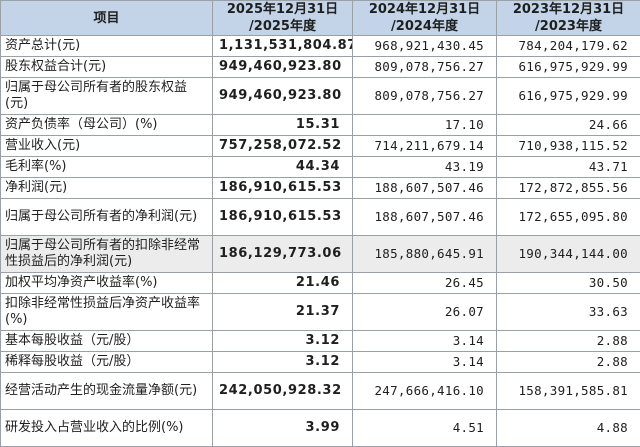  I want to click on value-2025: 242,050,928.32, so click(283, 391).